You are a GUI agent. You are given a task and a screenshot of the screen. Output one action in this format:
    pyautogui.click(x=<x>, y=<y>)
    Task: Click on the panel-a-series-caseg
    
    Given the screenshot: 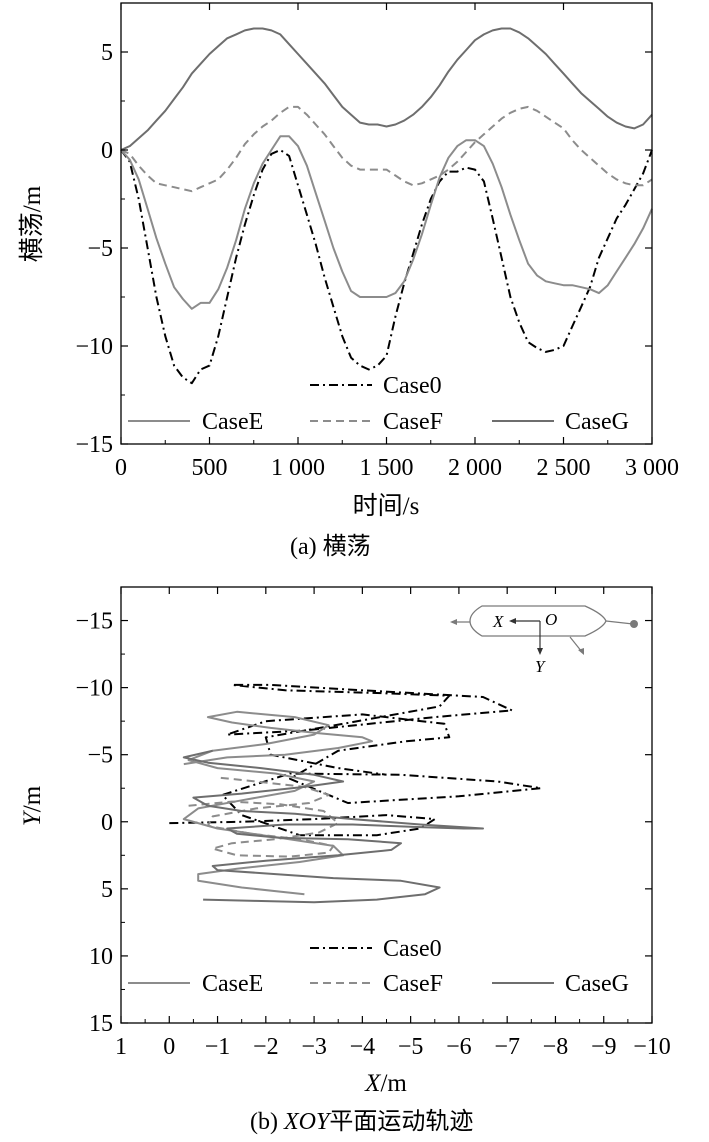 What is the action you would take?
    pyautogui.click(x=386, y=89)
    